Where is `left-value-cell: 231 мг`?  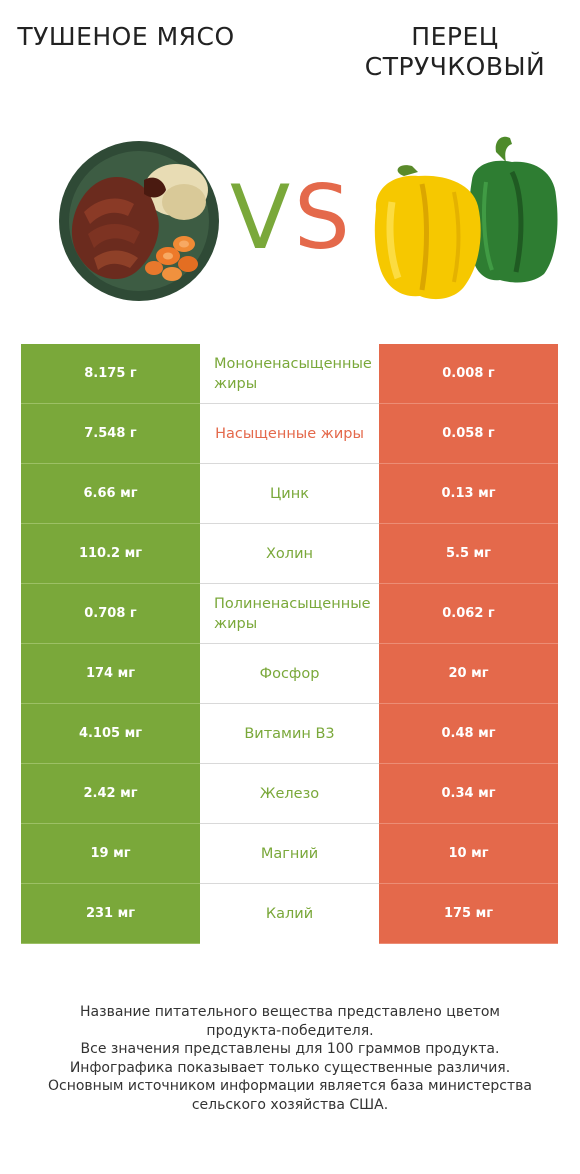 left-value-cell: 231 мг is located at coordinates (110, 914).